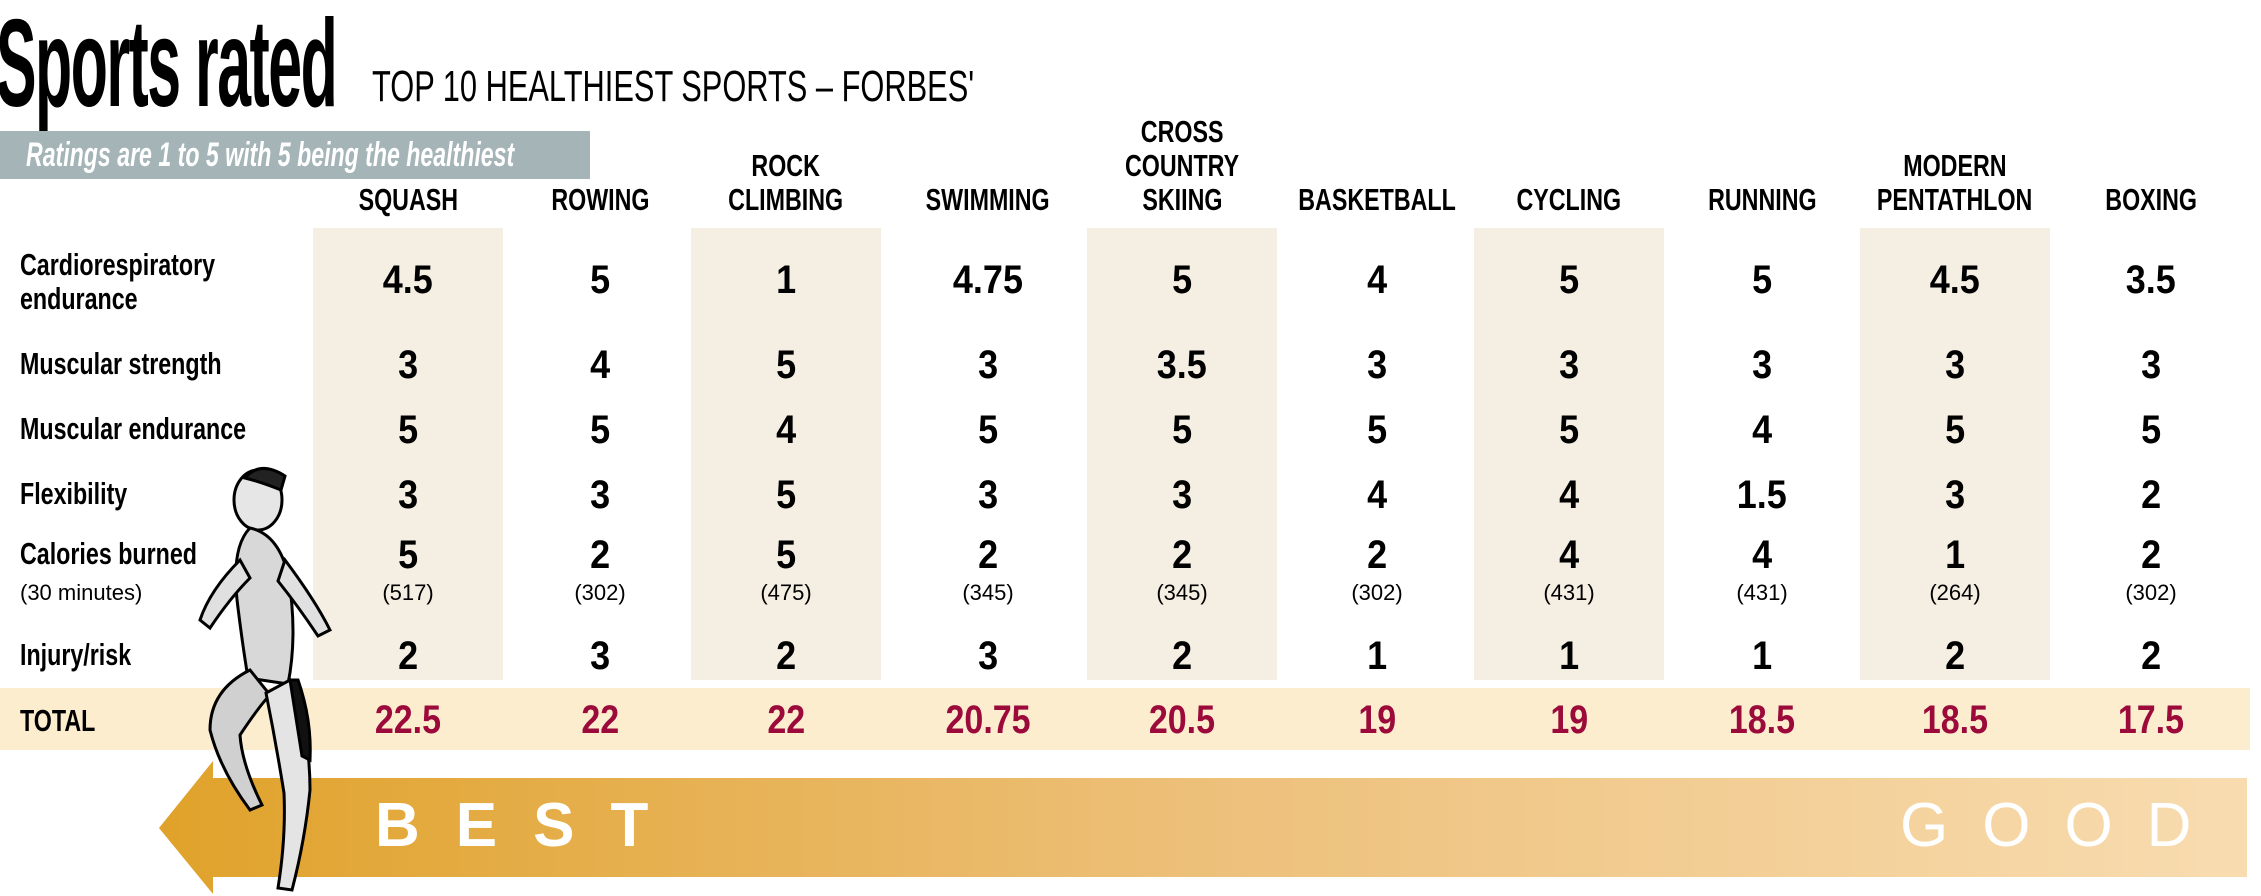 This screenshot has width=2261, height=896. What do you see at coordinates (1762, 592) in the screenshot?
I see `calories-cell: (431)` at bounding box center [1762, 592].